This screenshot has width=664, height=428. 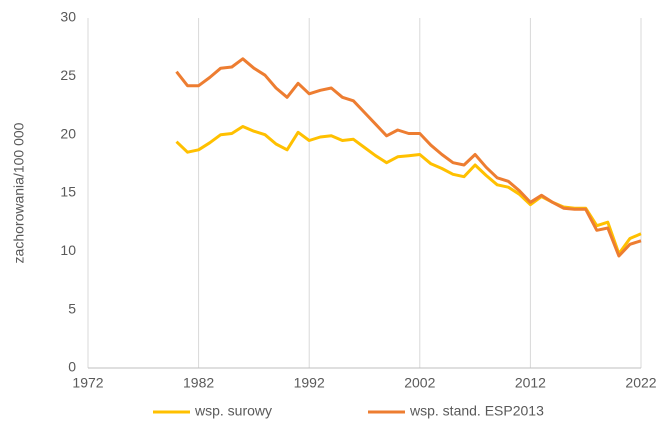 I want to click on y-tick-label: 15, so click(x=68, y=192).